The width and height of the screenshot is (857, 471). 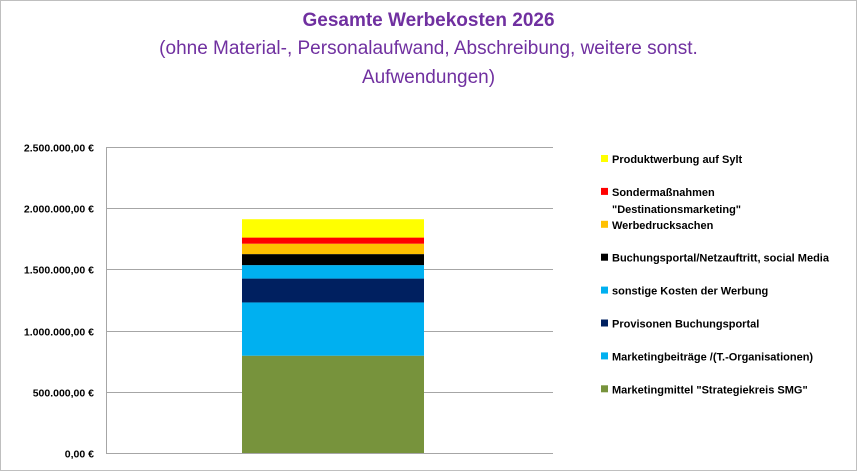 What do you see at coordinates (59, 271) in the screenshot?
I see `y-tick-label: 1.500.000,00 €` at bounding box center [59, 271].